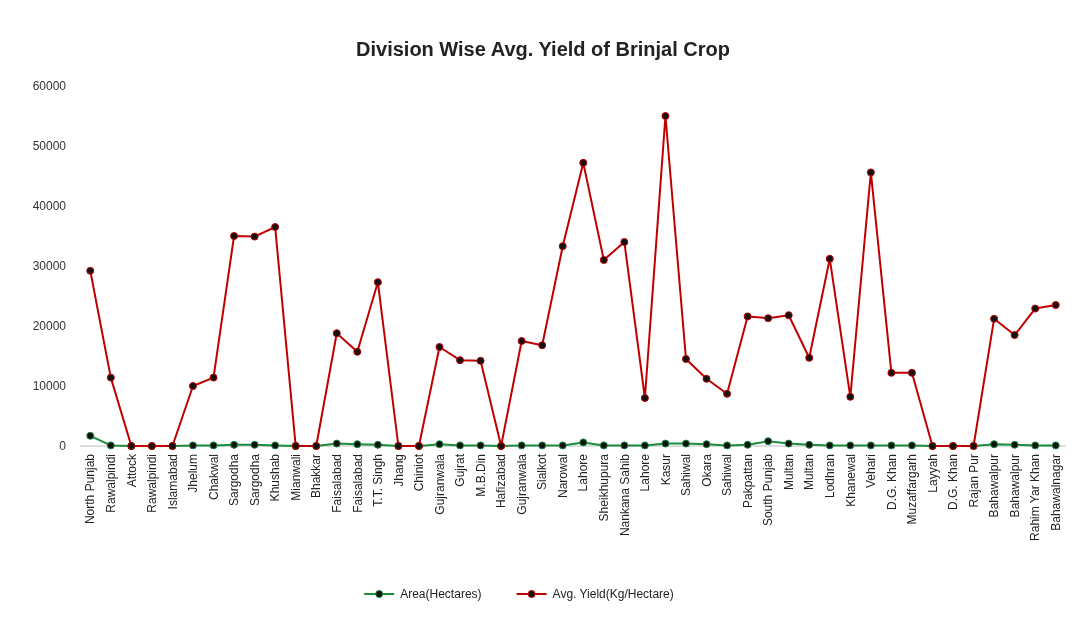  I want to click on x-tick-label: Pakpattan, so click(747, 481).